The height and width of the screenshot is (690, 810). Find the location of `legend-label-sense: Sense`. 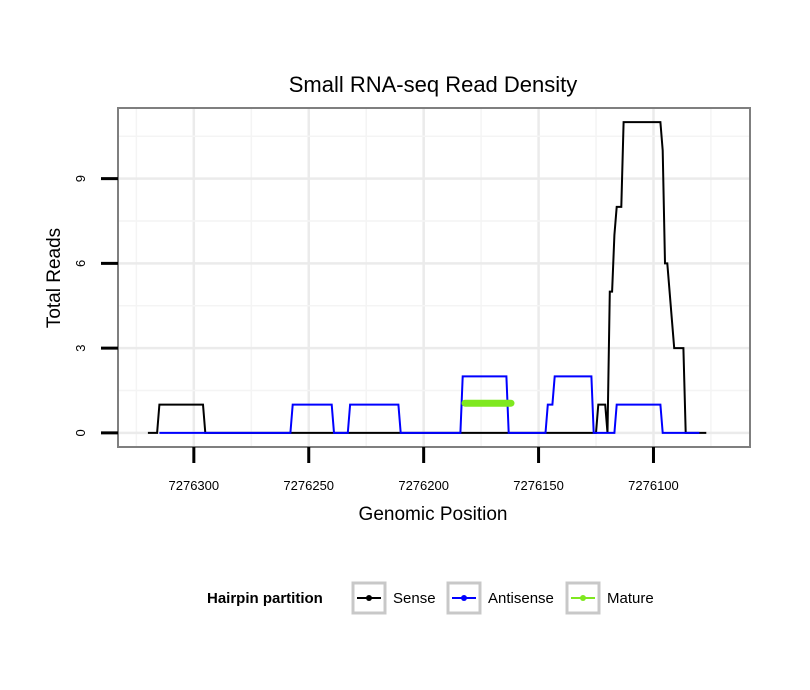

legend-label-sense: Sense is located at coordinates (414, 598).